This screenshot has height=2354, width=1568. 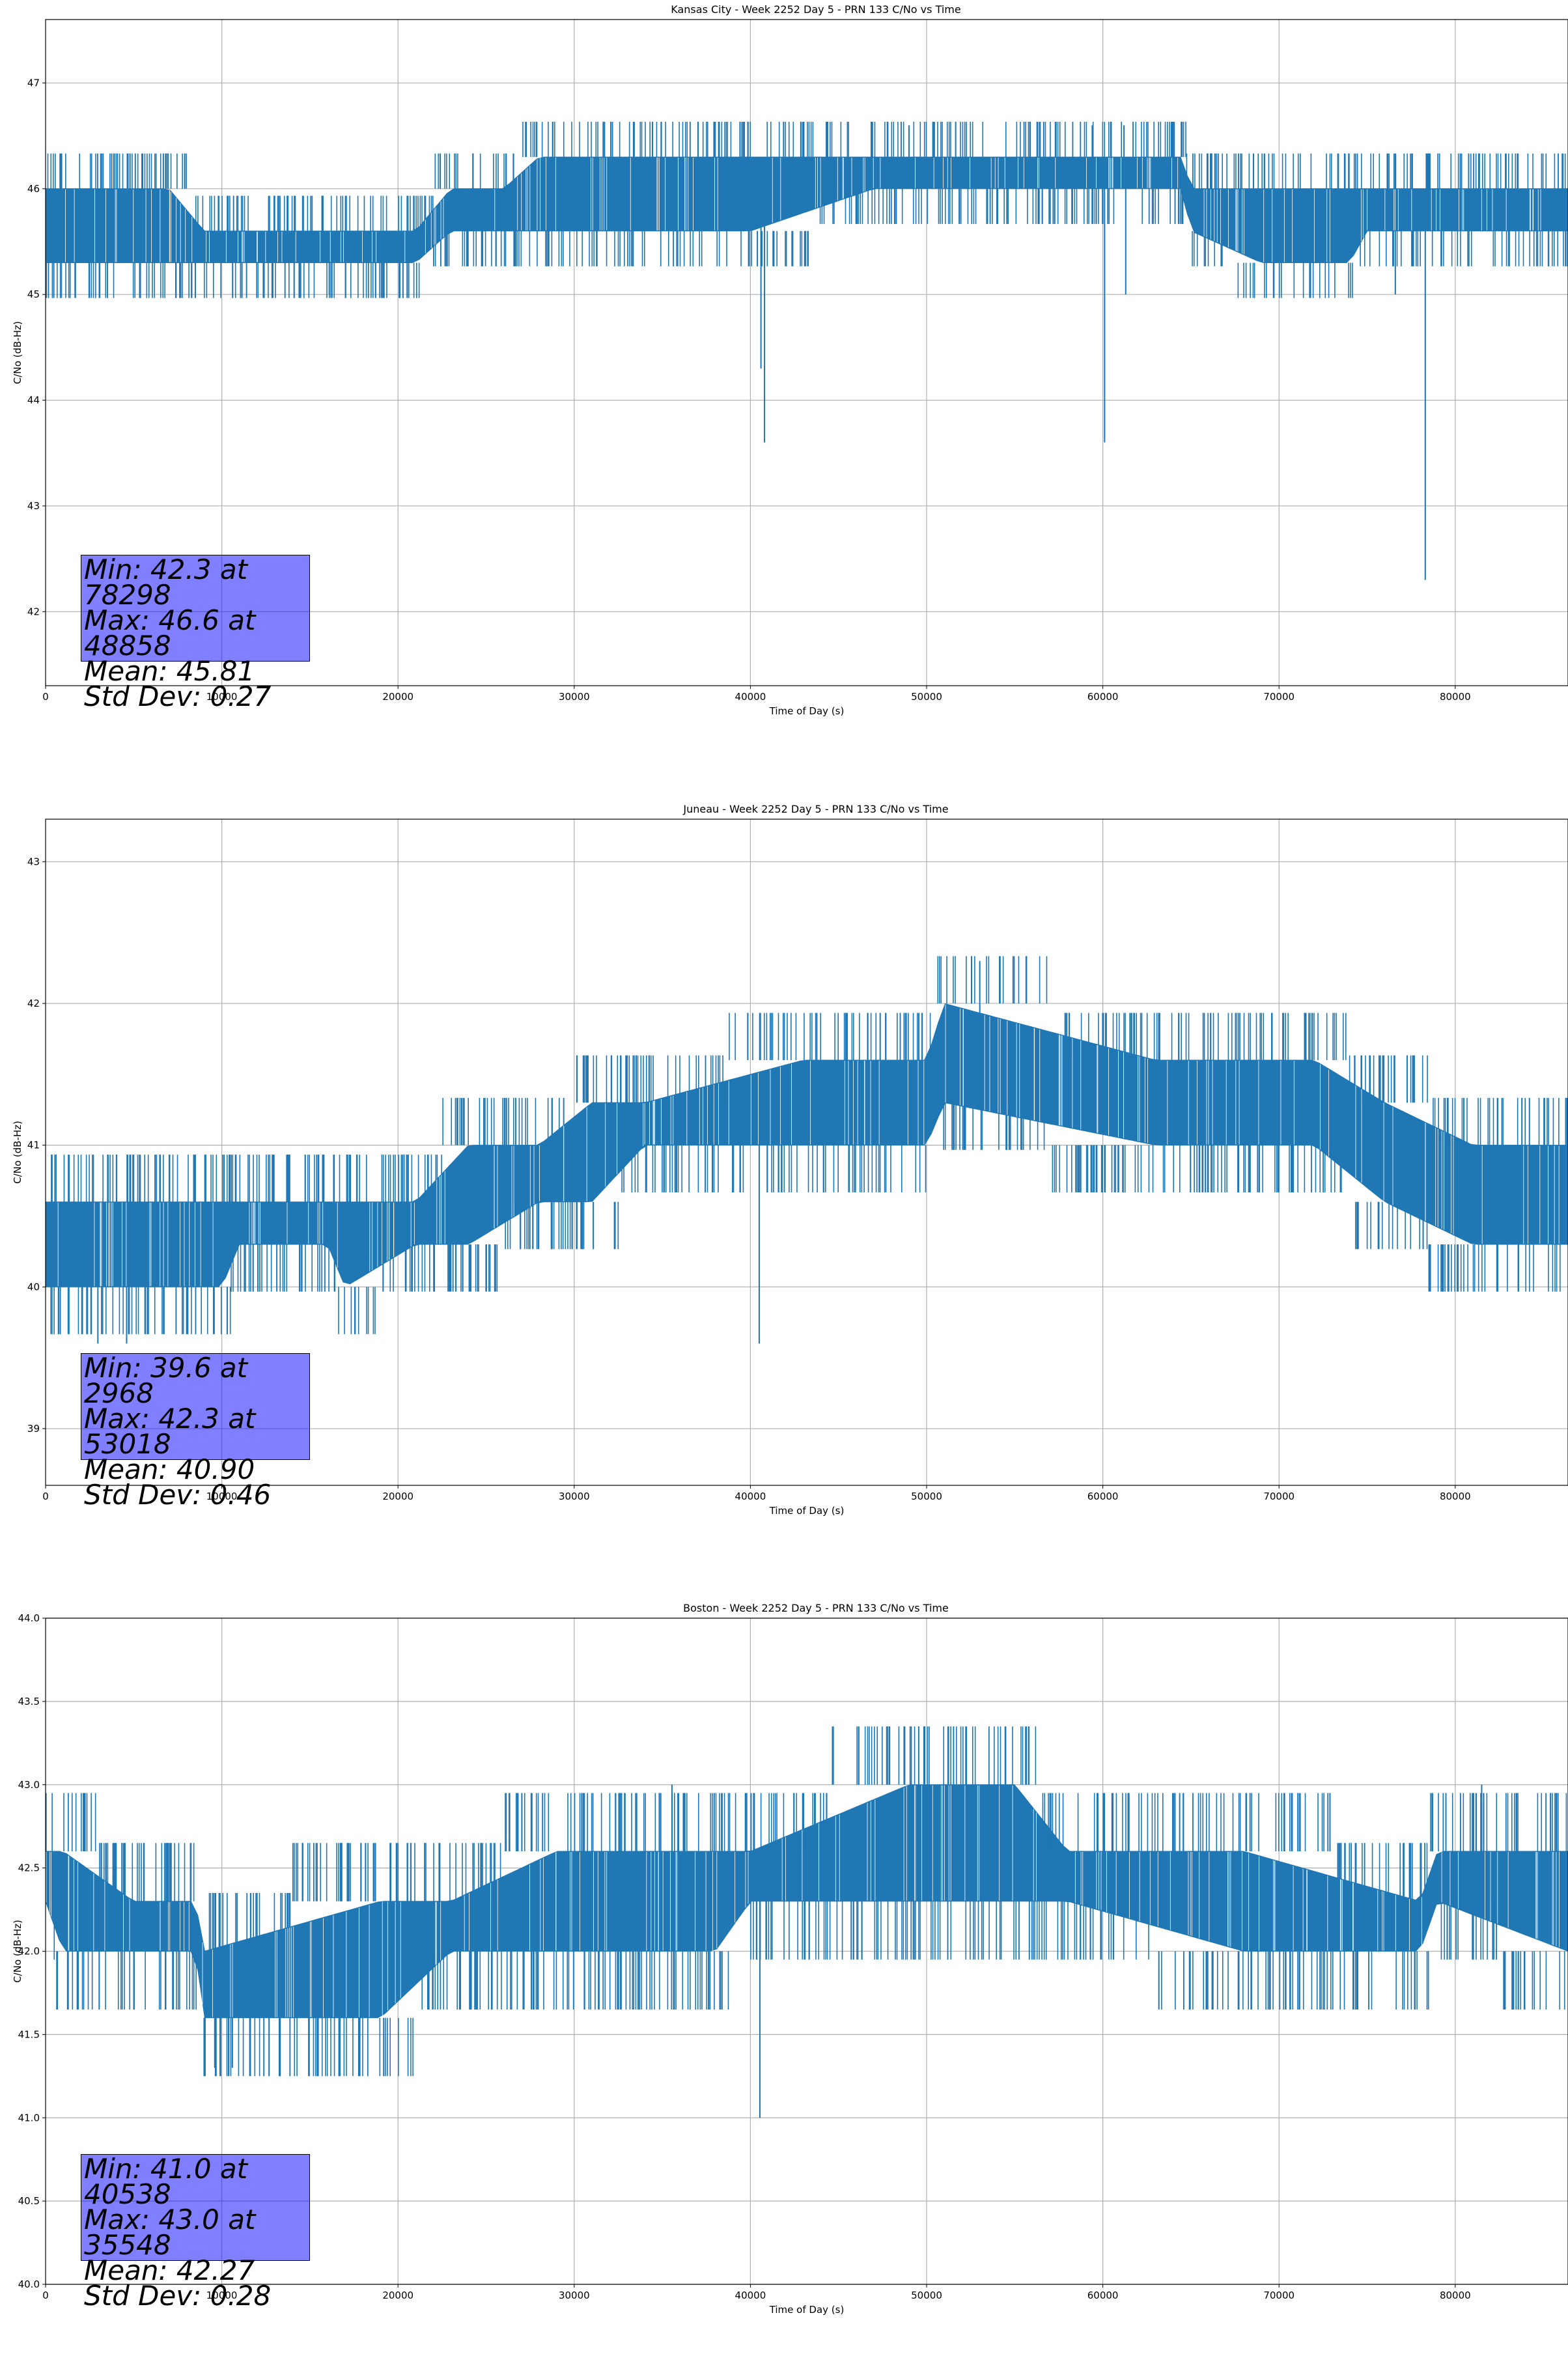 I want to click on y-tick-label: 42.0, so click(x=29, y=1951).